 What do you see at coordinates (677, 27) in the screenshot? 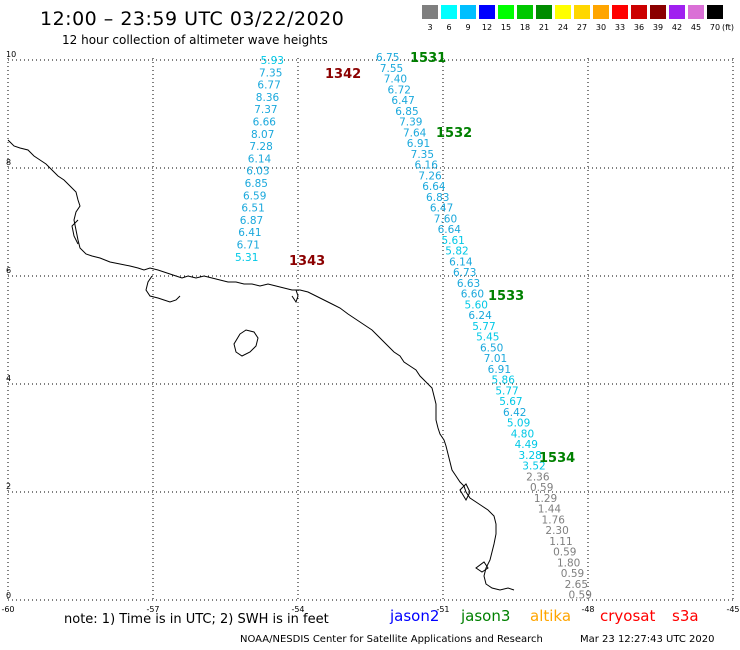
I see `legend-label: 42` at bounding box center [677, 27].